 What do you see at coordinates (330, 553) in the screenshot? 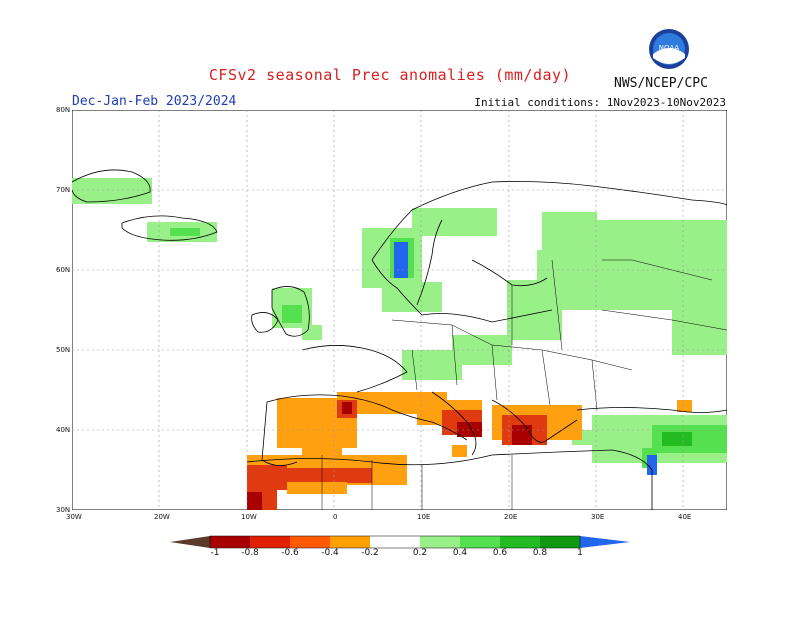
I see `colorbar-label: -0.4` at bounding box center [330, 553].